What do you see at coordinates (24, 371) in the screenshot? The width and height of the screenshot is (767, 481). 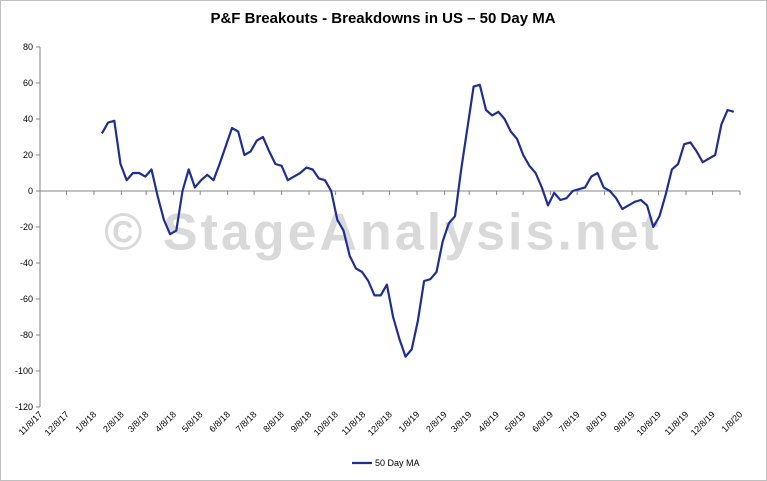 I see `y-tick-label: -100` at bounding box center [24, 371].